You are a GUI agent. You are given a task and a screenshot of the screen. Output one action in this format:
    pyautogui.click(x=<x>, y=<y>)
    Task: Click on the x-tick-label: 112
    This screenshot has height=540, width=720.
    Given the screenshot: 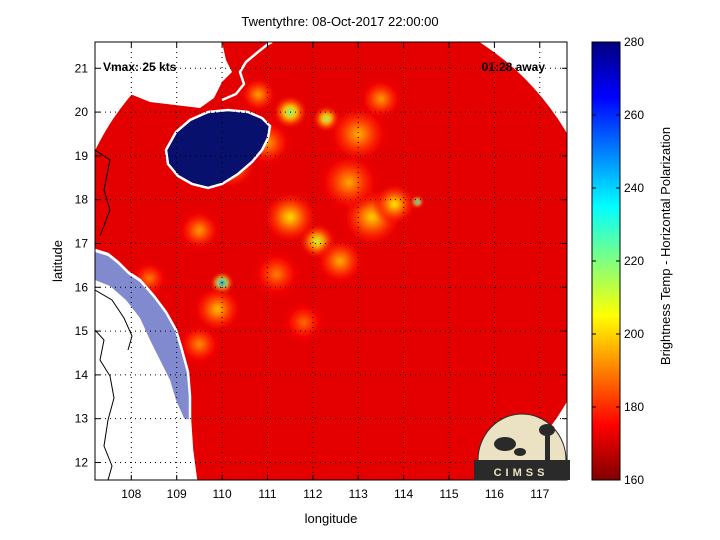 What is the action you would take?
    pyautogui.click(x=312, y=494)
    